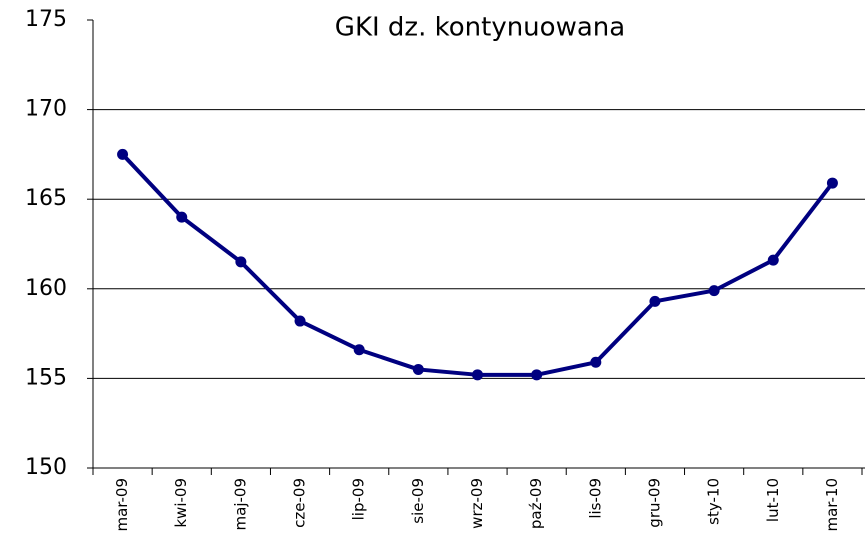 The width and height of the screenshot is (865, 558). Describe the element at coordinates (46, 467) in the screenshot. I see `y-tick-label: 150` at that location.